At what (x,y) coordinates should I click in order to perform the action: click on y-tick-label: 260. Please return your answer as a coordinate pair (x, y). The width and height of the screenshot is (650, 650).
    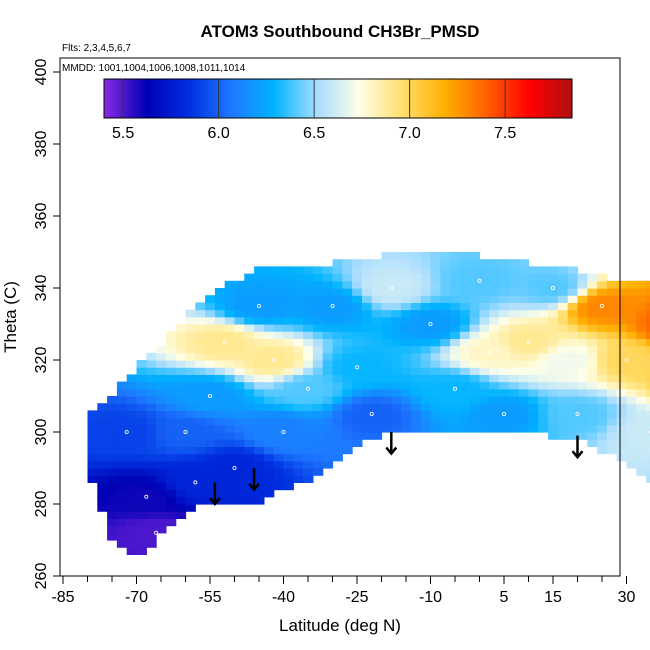
    Looking at the image, I should click on (41, 576).